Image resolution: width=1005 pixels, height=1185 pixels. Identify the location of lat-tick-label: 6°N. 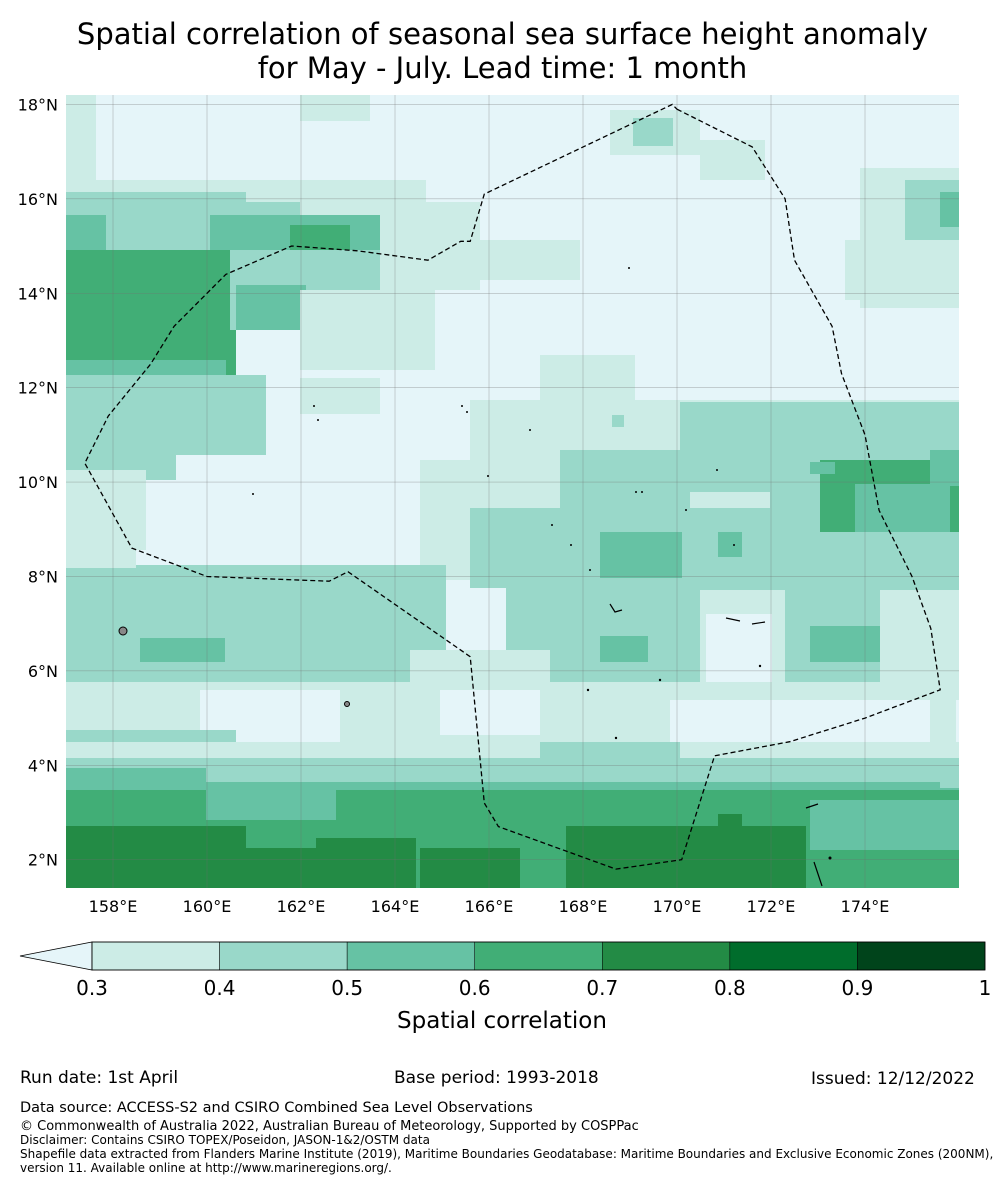
(43, 671).